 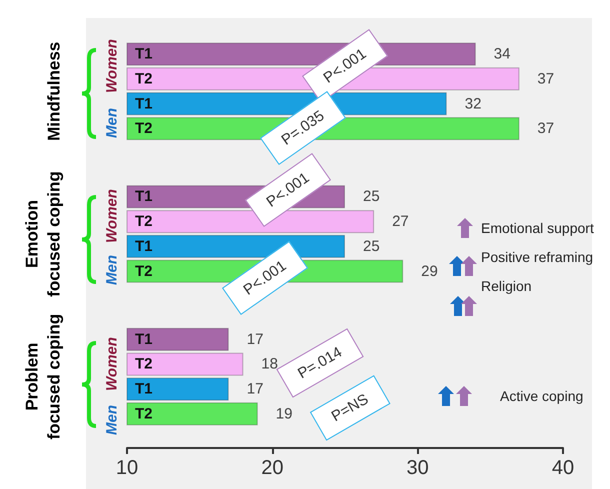 What do you see at coordinates (127, 468) in the screenshot?
I see `x-tick-label: 10` at bounding box center [127, 468].